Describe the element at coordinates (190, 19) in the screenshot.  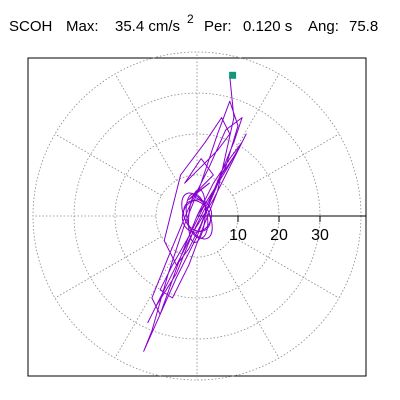
I see `max-unit-exponent: 2` at that location.